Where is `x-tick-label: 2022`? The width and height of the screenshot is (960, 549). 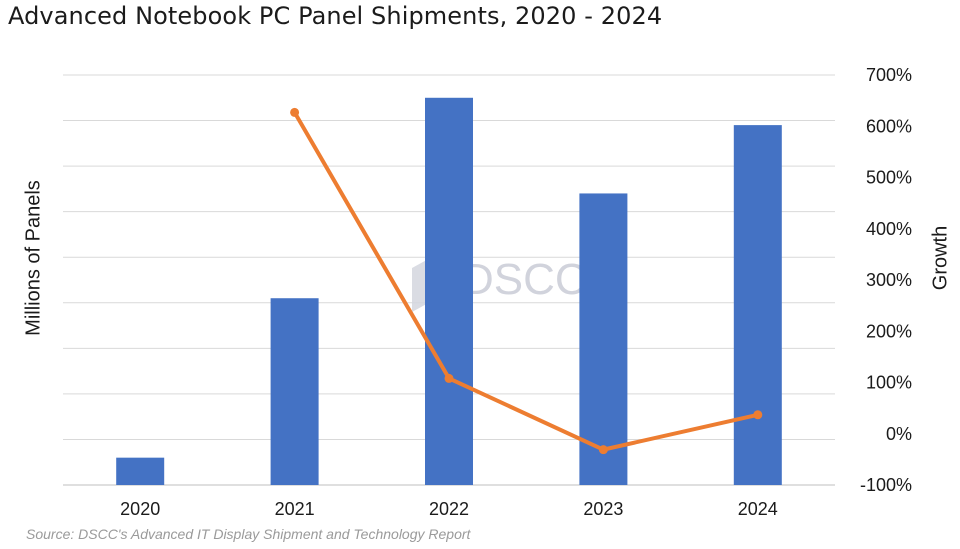
x-tick-label: 2022 is located at coordinates (449, 509).